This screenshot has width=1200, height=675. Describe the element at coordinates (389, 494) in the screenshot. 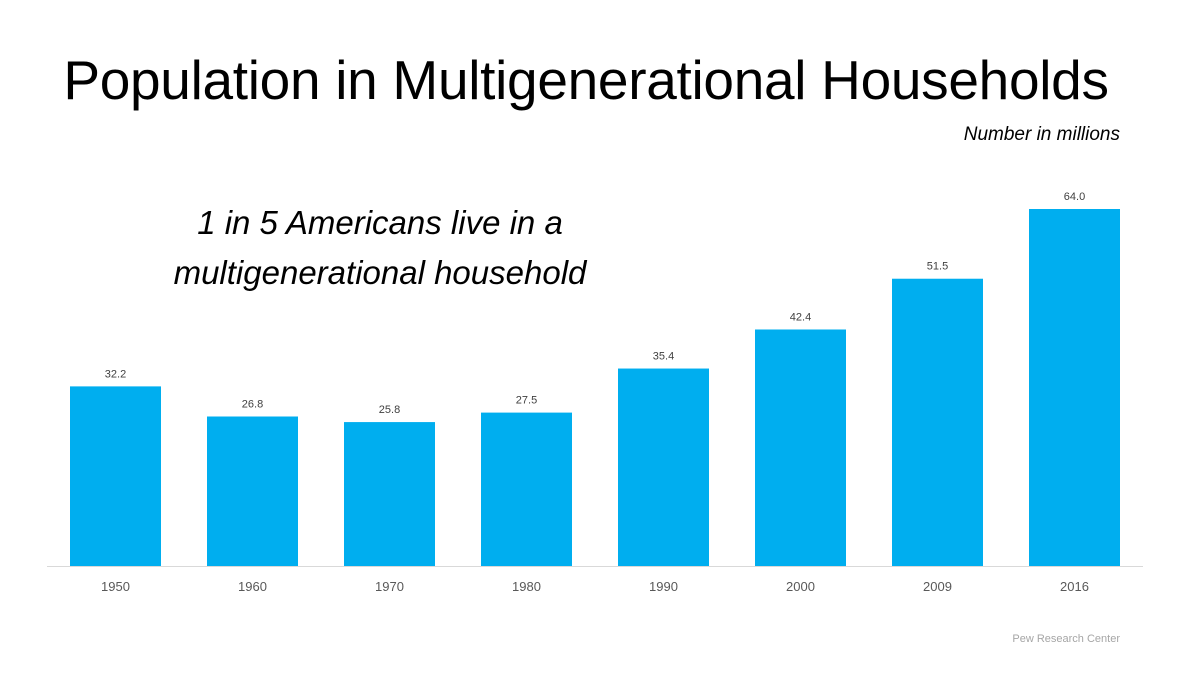

I see `bar-1970` at that location.